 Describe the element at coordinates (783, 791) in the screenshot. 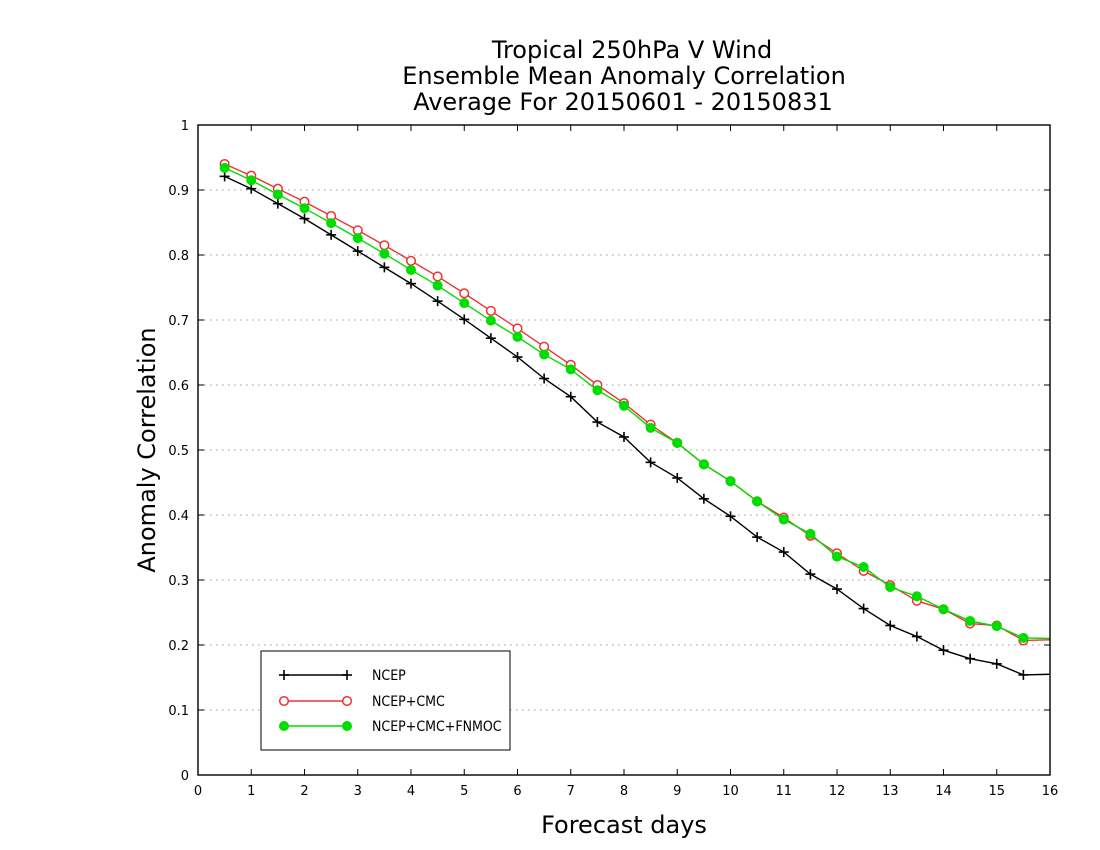

I see `x-tick-label: 11` at that location.